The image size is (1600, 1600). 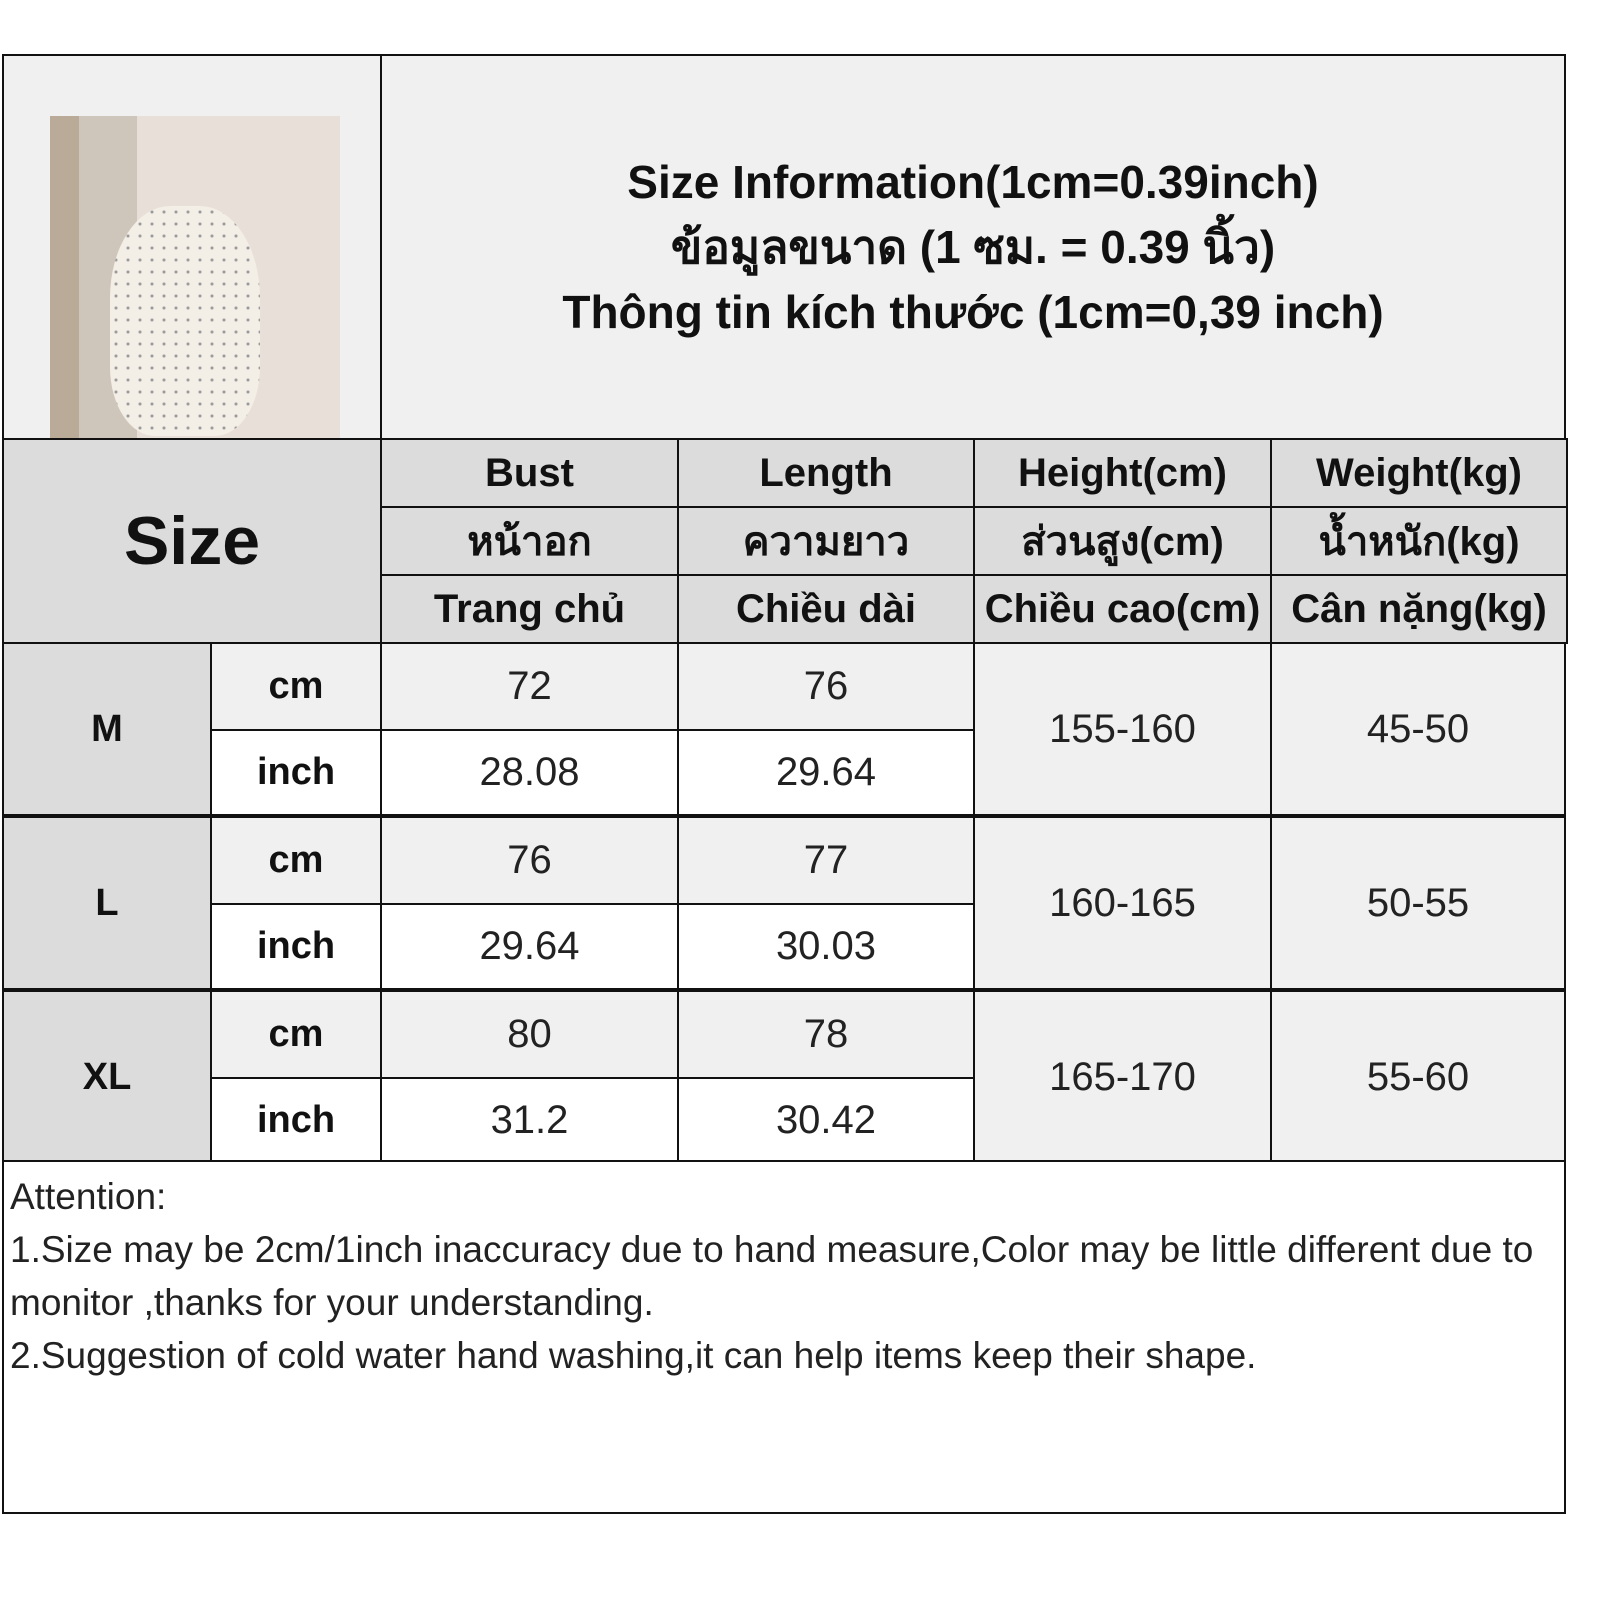 What do you see at coordinates (1419, 609) in the screenshot?
I see `header-vi: Cân nặng(kg)` at bounding box center [1419, 609].